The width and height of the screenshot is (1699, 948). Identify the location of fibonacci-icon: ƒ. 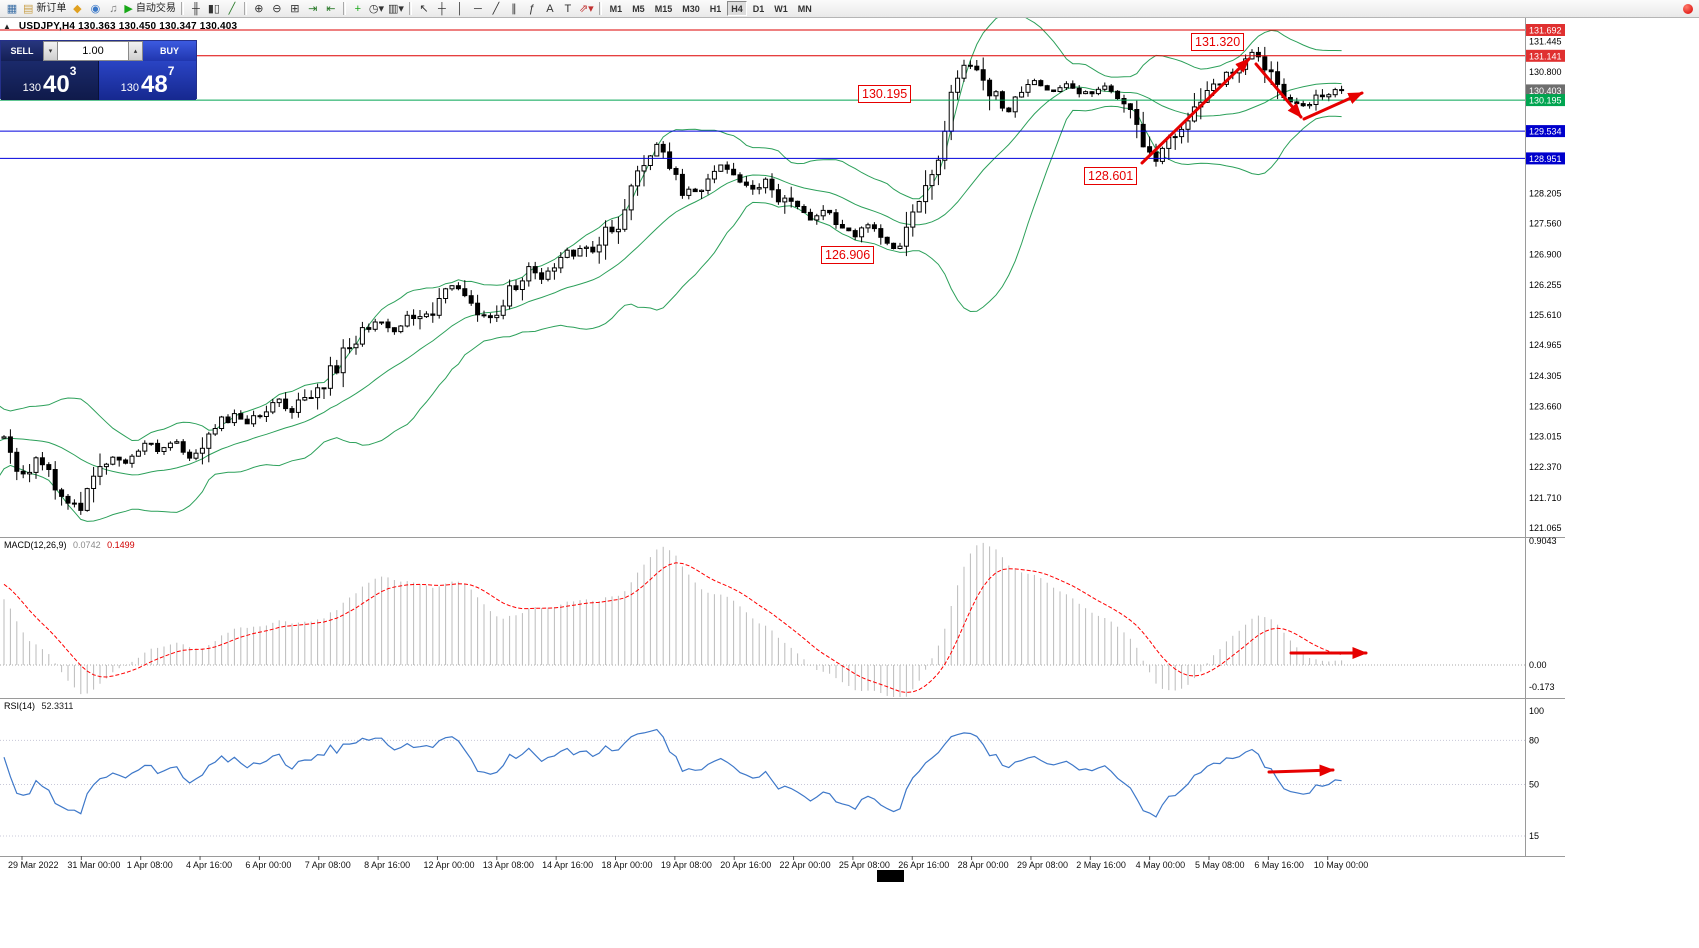
(532, 9).